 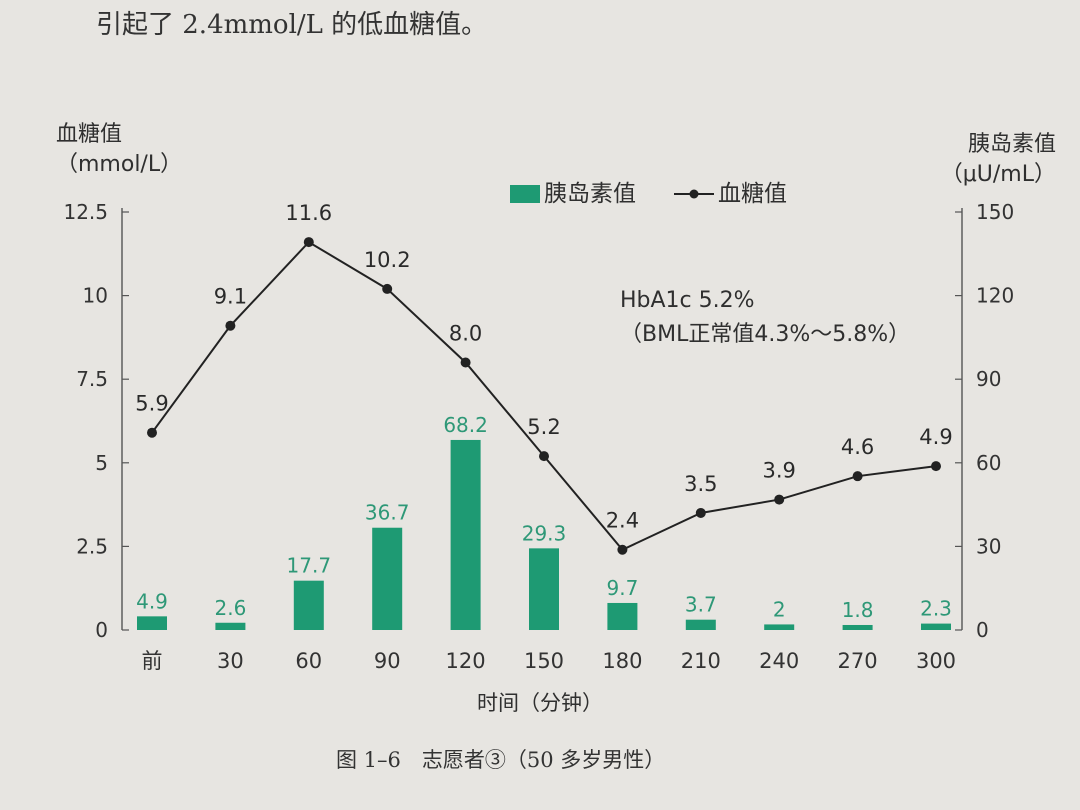 What do you see at coordinates (308, 213) in the screenshot?
I see `glucose-point-label: 11.6` at bounding box center [308, 213].